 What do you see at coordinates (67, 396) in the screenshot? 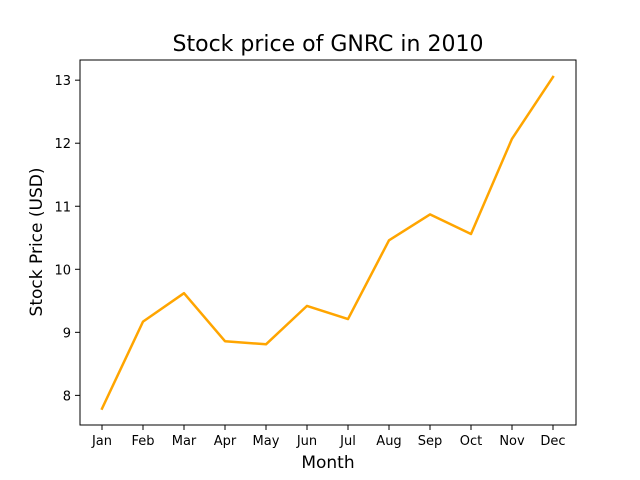
I see `y-tick-label: 8` at bounding box center [67, 396].